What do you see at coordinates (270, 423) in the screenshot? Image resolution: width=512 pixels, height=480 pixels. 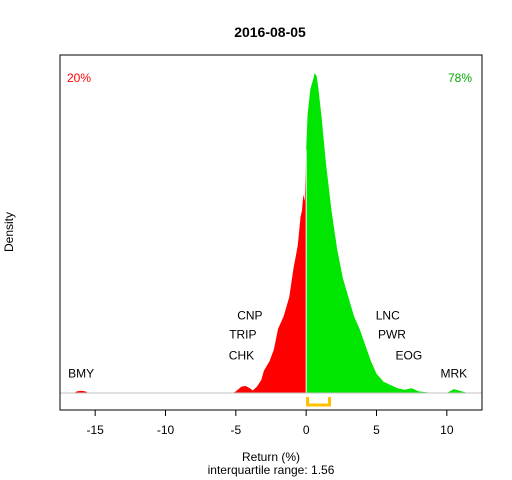 I see `x-axis: -15 -10 -5 0 5 10` at bounding box center [270, 423].